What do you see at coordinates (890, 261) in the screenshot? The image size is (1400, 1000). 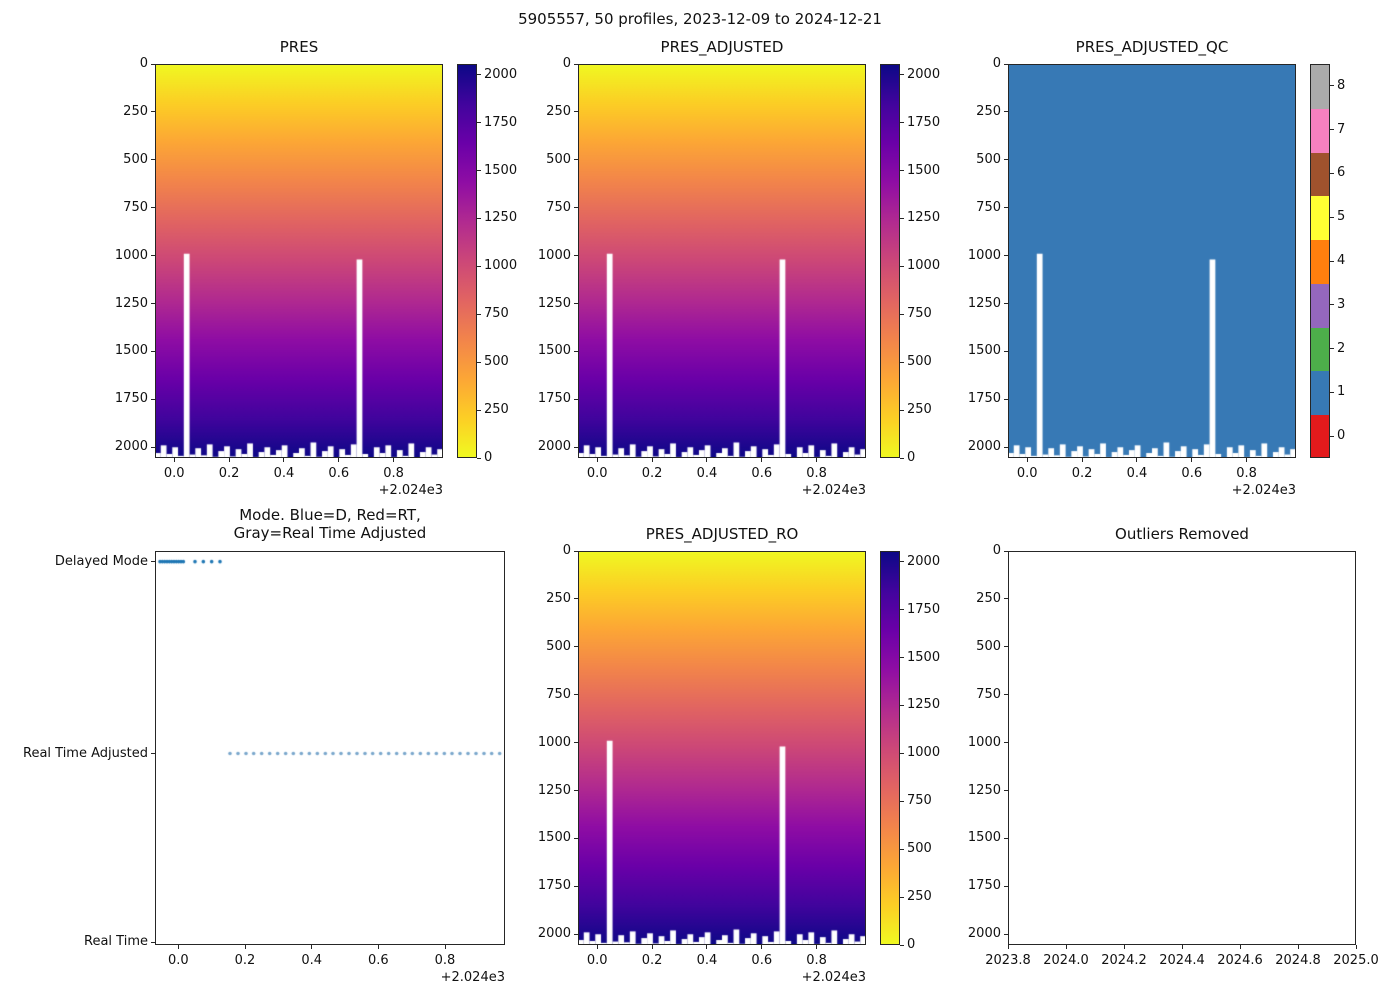 I see `pressure-colorbar` at bounding box center [890, 261].